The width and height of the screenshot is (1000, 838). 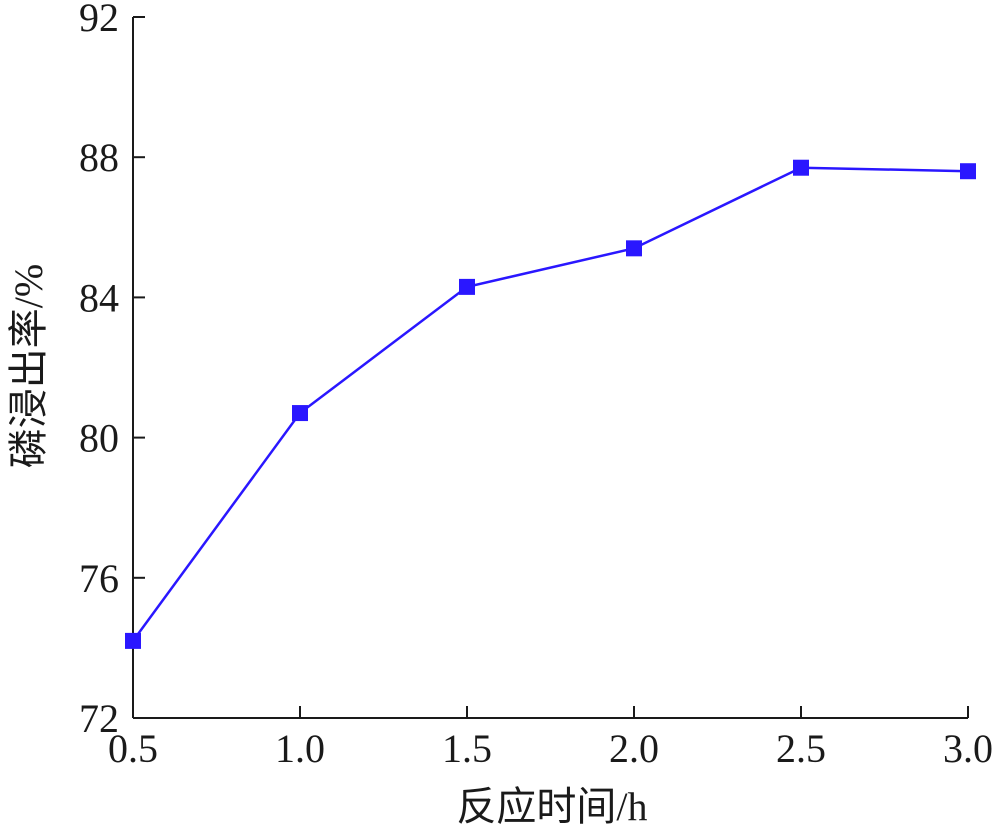 What do you see at coordinates (467, 748) in the screenshot?
I see `x-tick-label: 1.5` at bounding box center [467, 748].